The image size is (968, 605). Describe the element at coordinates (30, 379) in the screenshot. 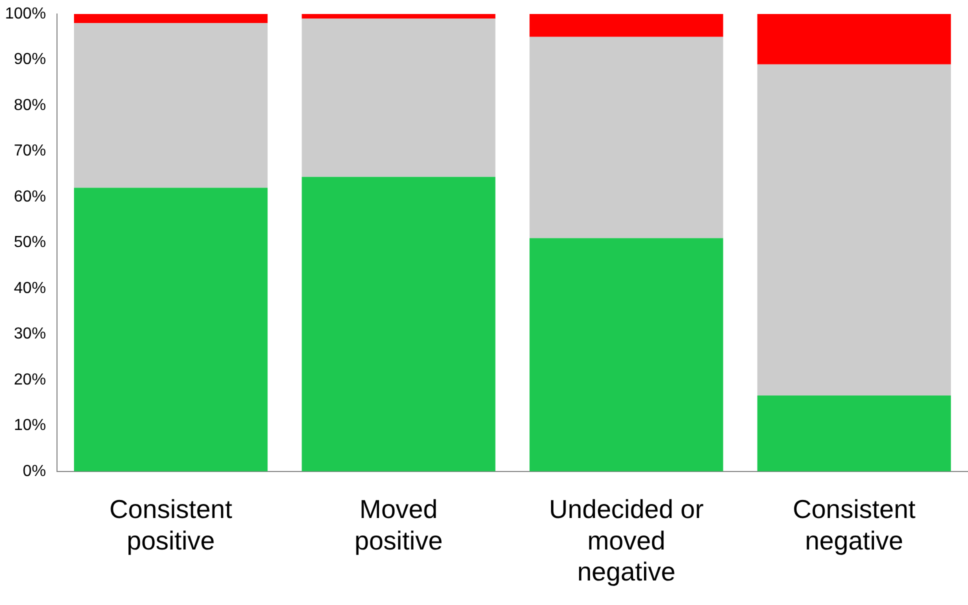

I see `y-tick-label: 20%` at that location.